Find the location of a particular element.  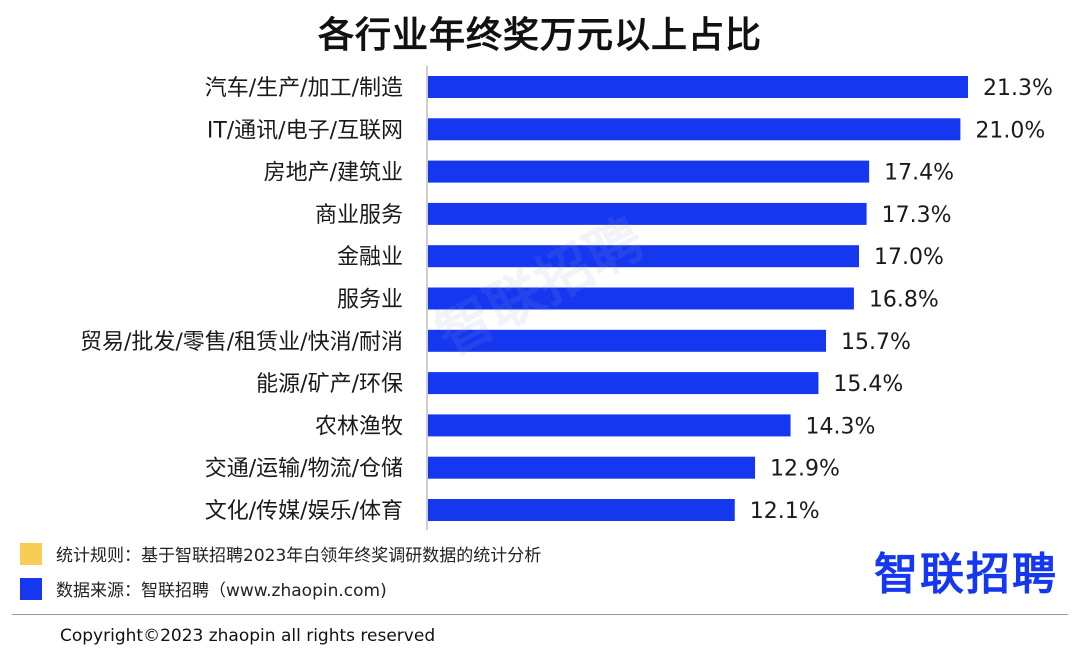

brand-logo: 智联招聘 is located at coordinates (966, 574).